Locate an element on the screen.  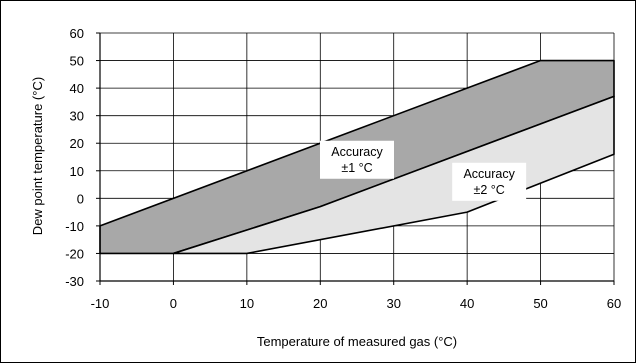
x-tick-label: 10 is located at coordinates (247, 303).